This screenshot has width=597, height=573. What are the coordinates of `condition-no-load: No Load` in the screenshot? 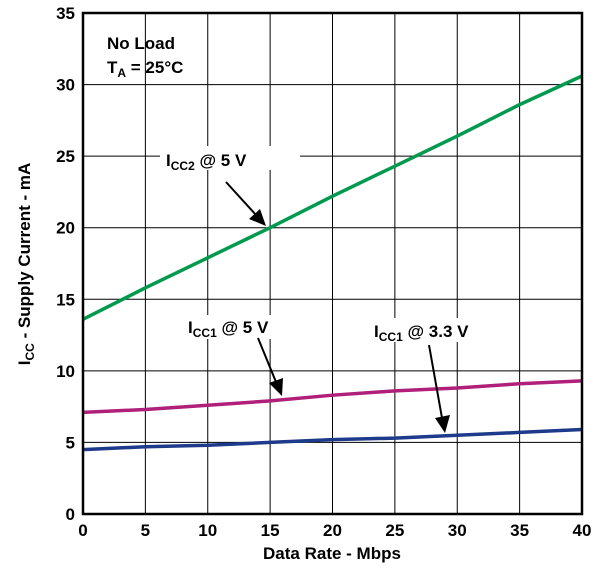 It's located at (141, 43).